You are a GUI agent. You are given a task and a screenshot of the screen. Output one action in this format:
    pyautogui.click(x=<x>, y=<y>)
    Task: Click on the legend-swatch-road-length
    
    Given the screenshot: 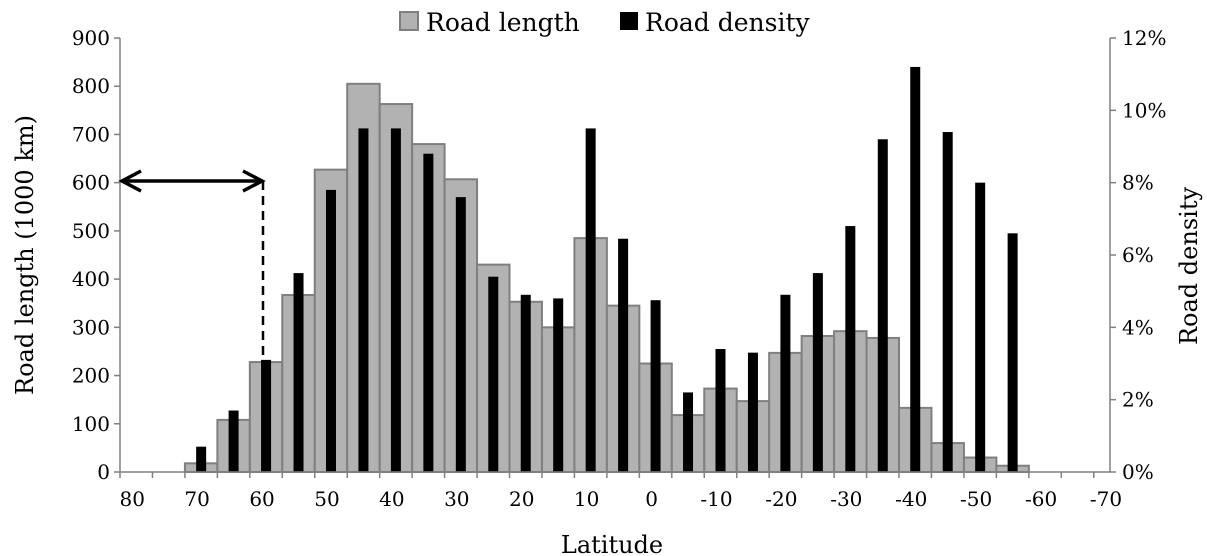 What is the action you would take?
    pyautogui.click(x=409, y=21)
    